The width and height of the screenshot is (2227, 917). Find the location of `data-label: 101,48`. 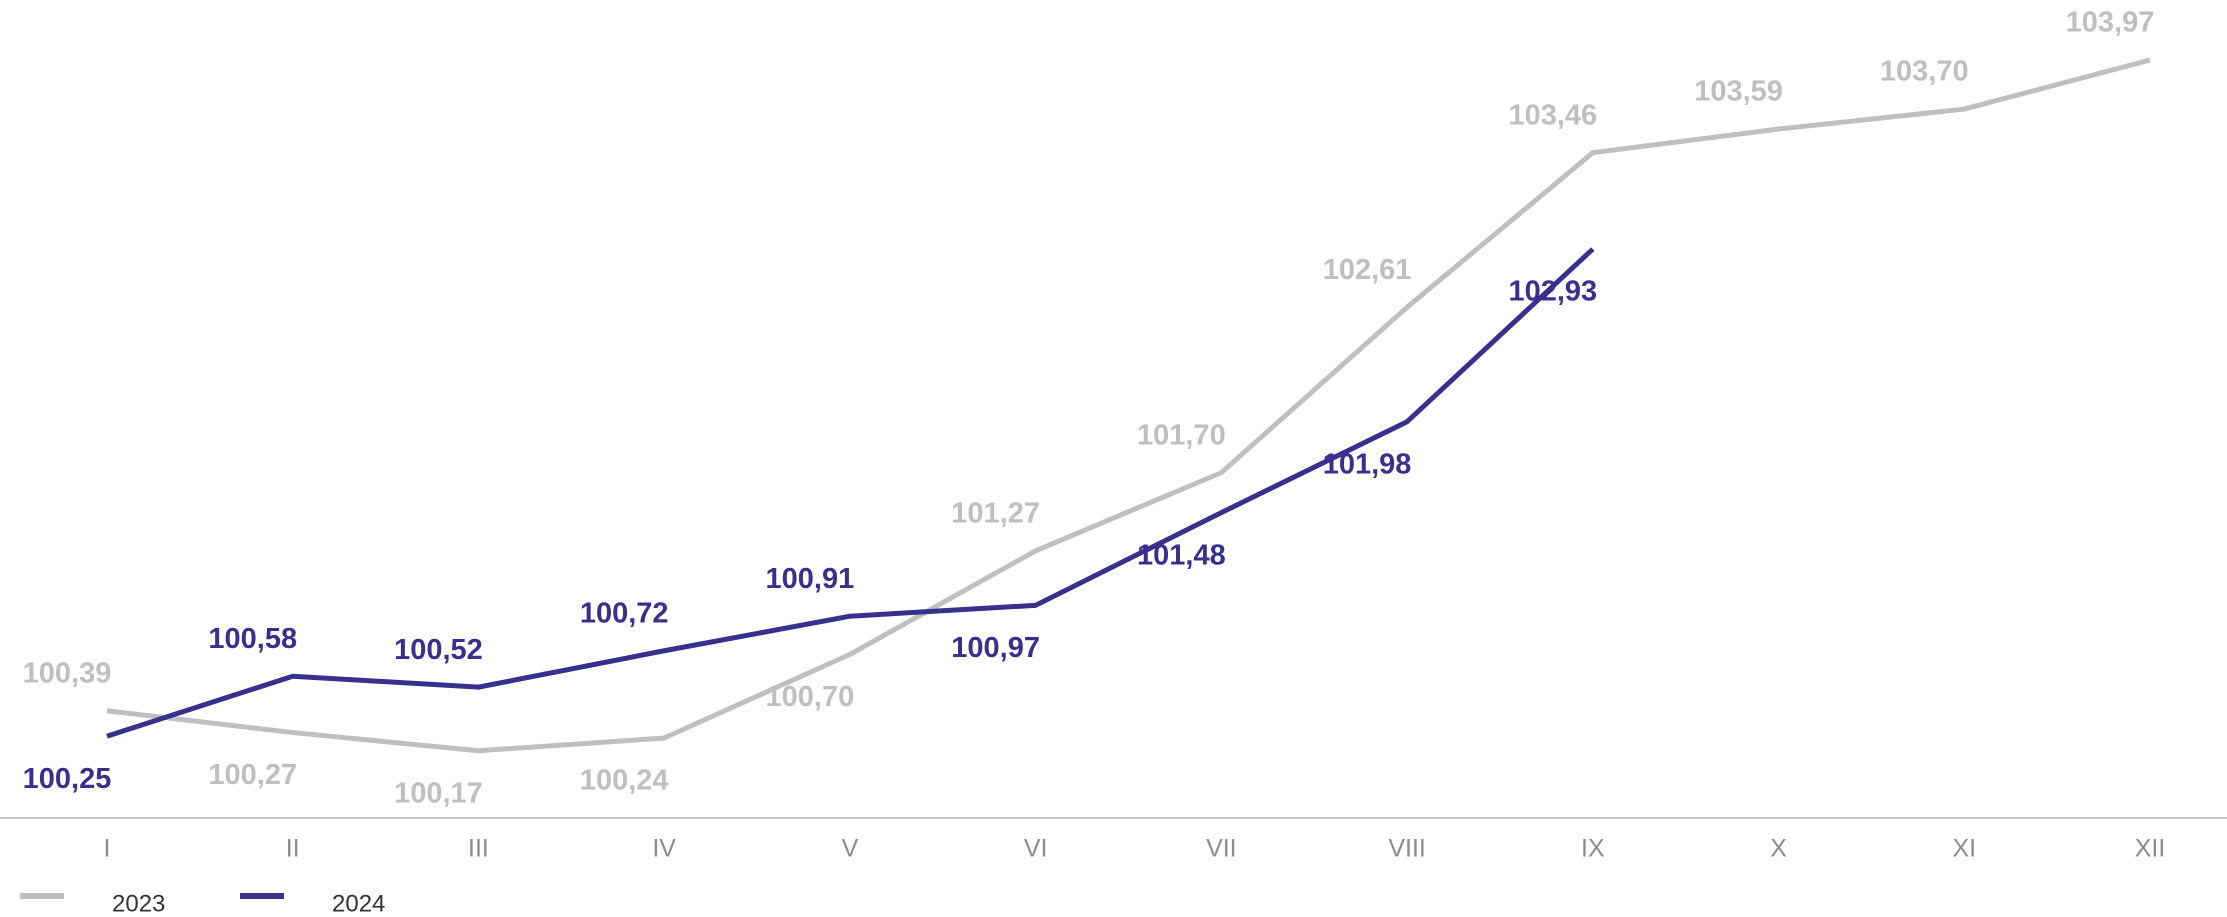

data-label: 101,48 is located at coordinates (1181, 555).